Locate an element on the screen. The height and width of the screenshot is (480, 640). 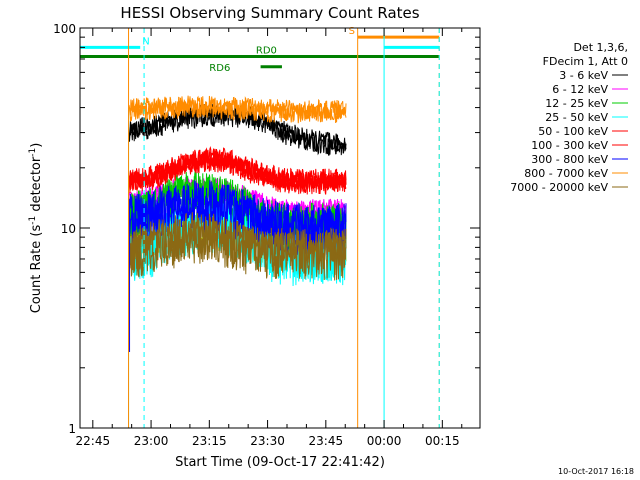
legend-entry-label: 800 - 7000 keV is located at coordinates (566, 173).